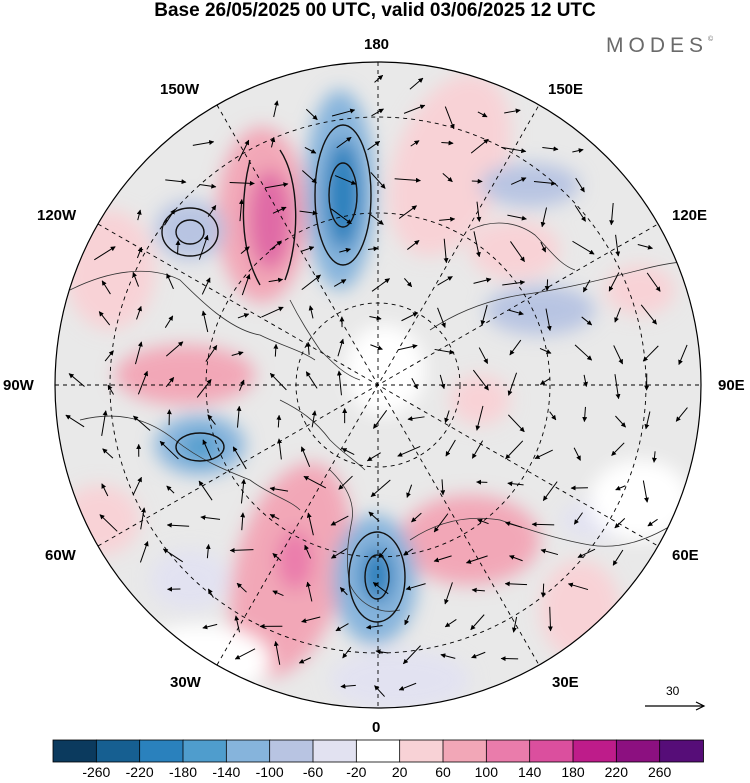 The width and height of the screenshot is (750, 783). I want to click on lon-label-right: 90E, so click(731, 385).